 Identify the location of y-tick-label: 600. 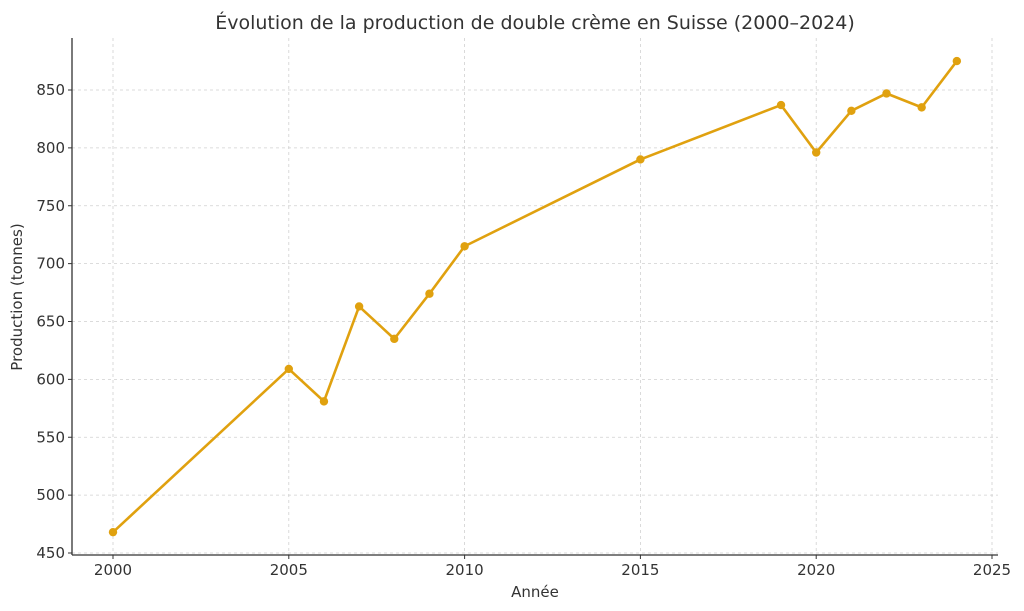
(50, 379).